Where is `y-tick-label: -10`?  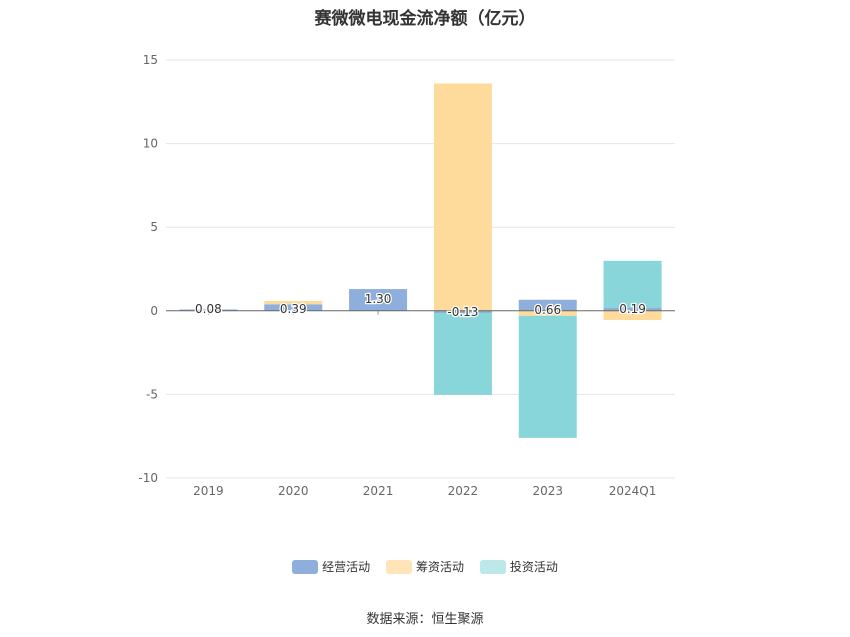
y-tick-label: -10 is located at coordinates (148, 478).